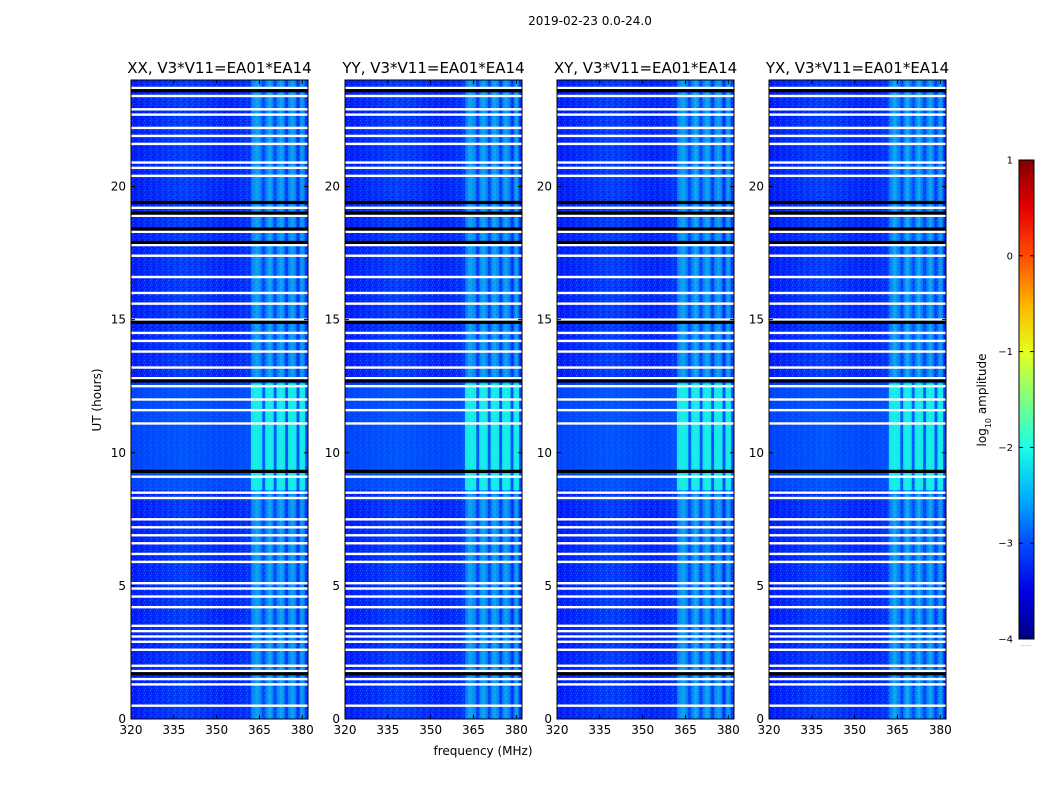 The image size is (1050, 800). What do you see at coordinates (482, 751) in the screenshot?
I see `x-axis-label: frequency (MHz)` at bounding box center [482, 751].